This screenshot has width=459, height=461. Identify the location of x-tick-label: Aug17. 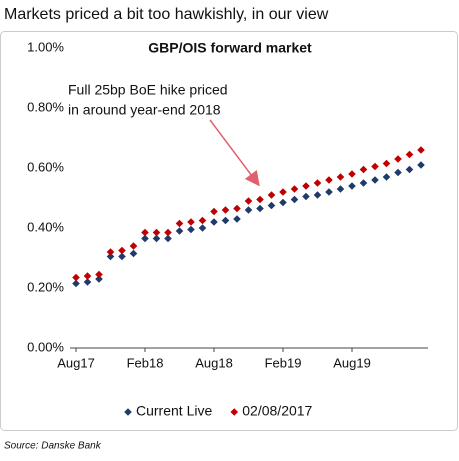
(76, 362).